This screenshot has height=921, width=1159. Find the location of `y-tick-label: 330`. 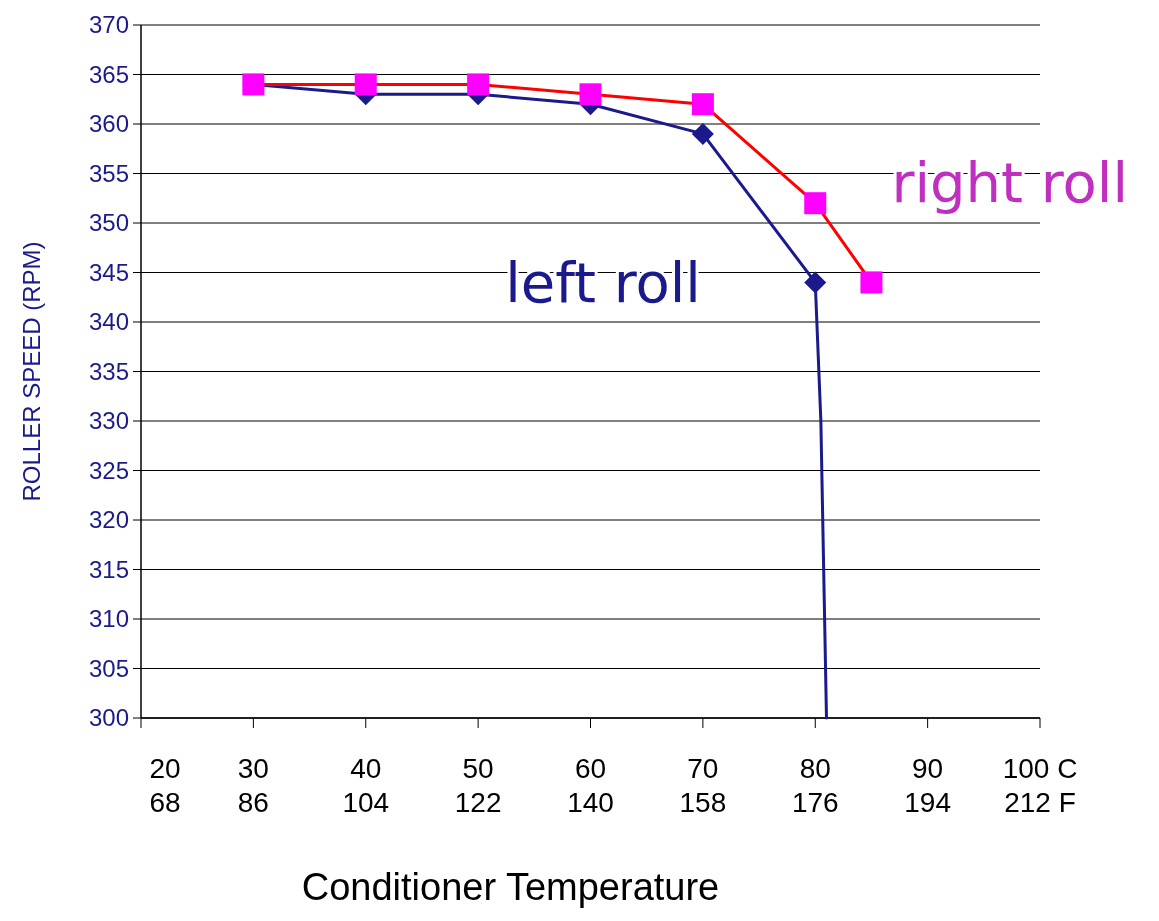

y-tick-label: 330 is located at coordinates (108, 421).